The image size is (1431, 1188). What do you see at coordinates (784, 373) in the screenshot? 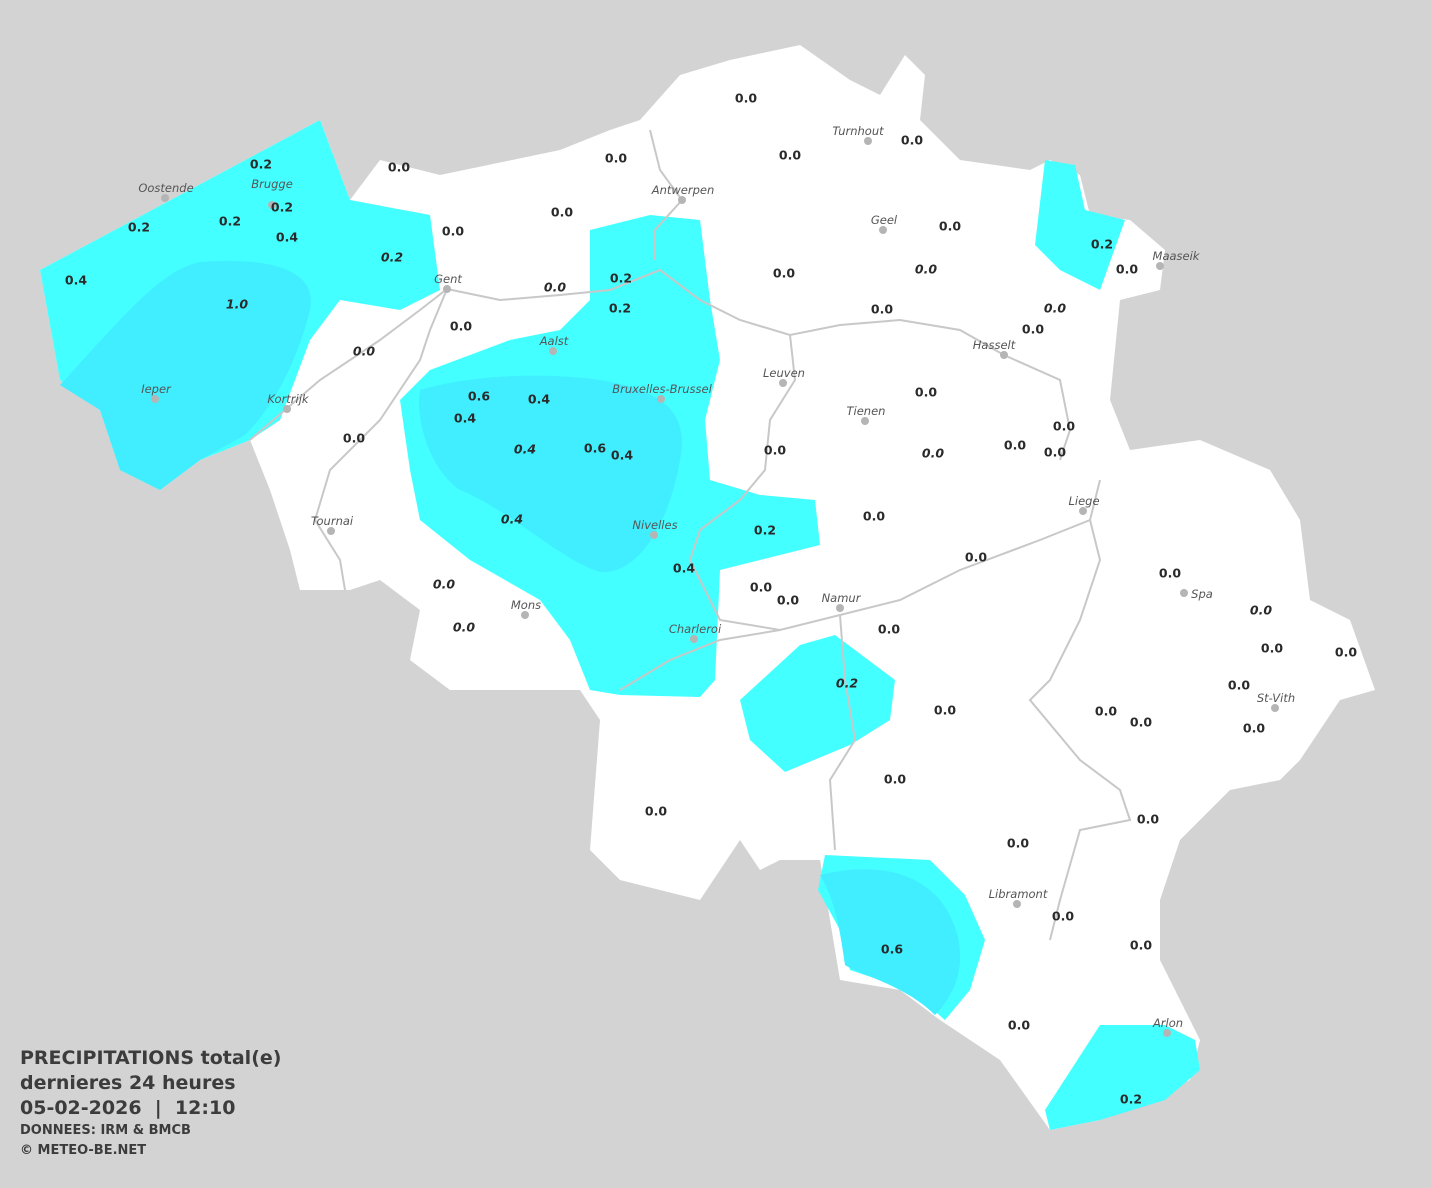
I see `city-label: Leuven` at bounding box center [784, 373].